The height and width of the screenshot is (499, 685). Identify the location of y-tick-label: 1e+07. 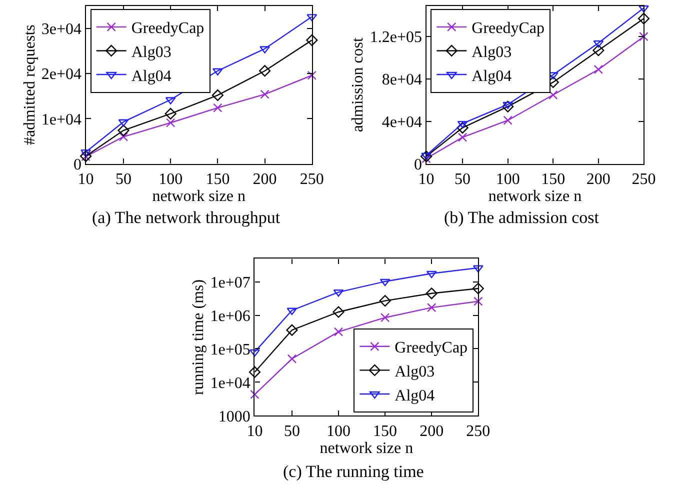
(230, 283).